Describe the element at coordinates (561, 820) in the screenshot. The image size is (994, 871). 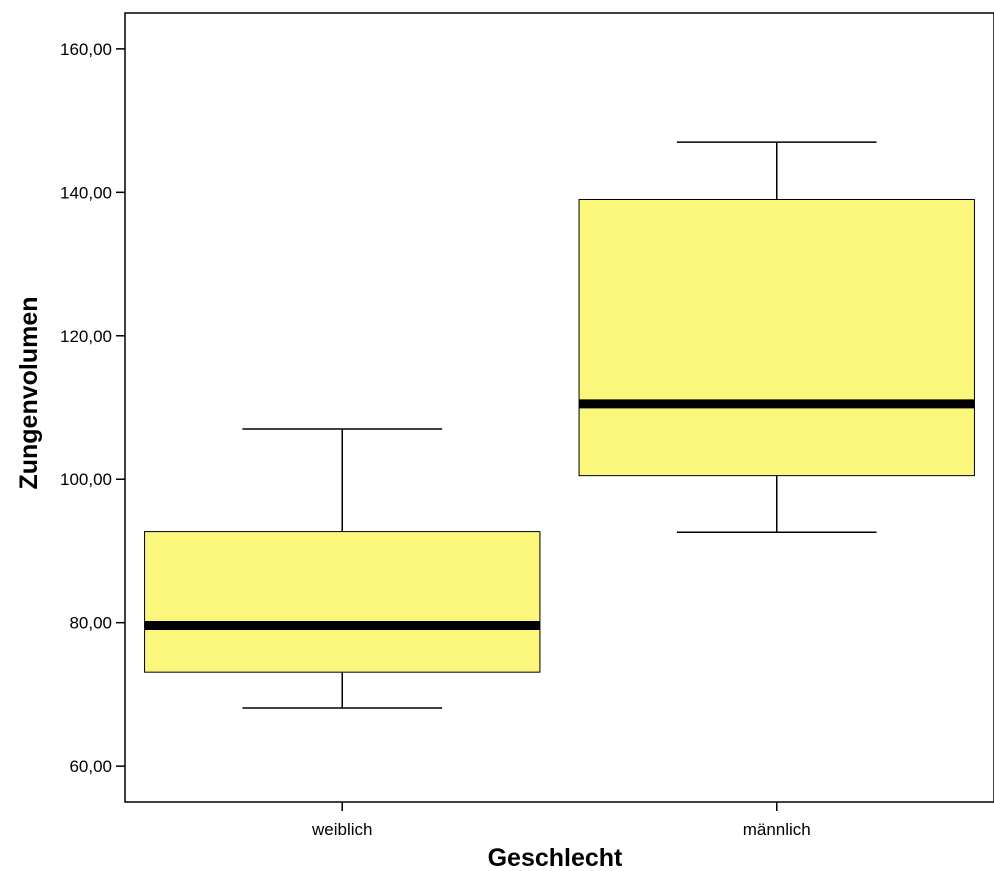
I see `x-axis: weiblich männlich` at that location.